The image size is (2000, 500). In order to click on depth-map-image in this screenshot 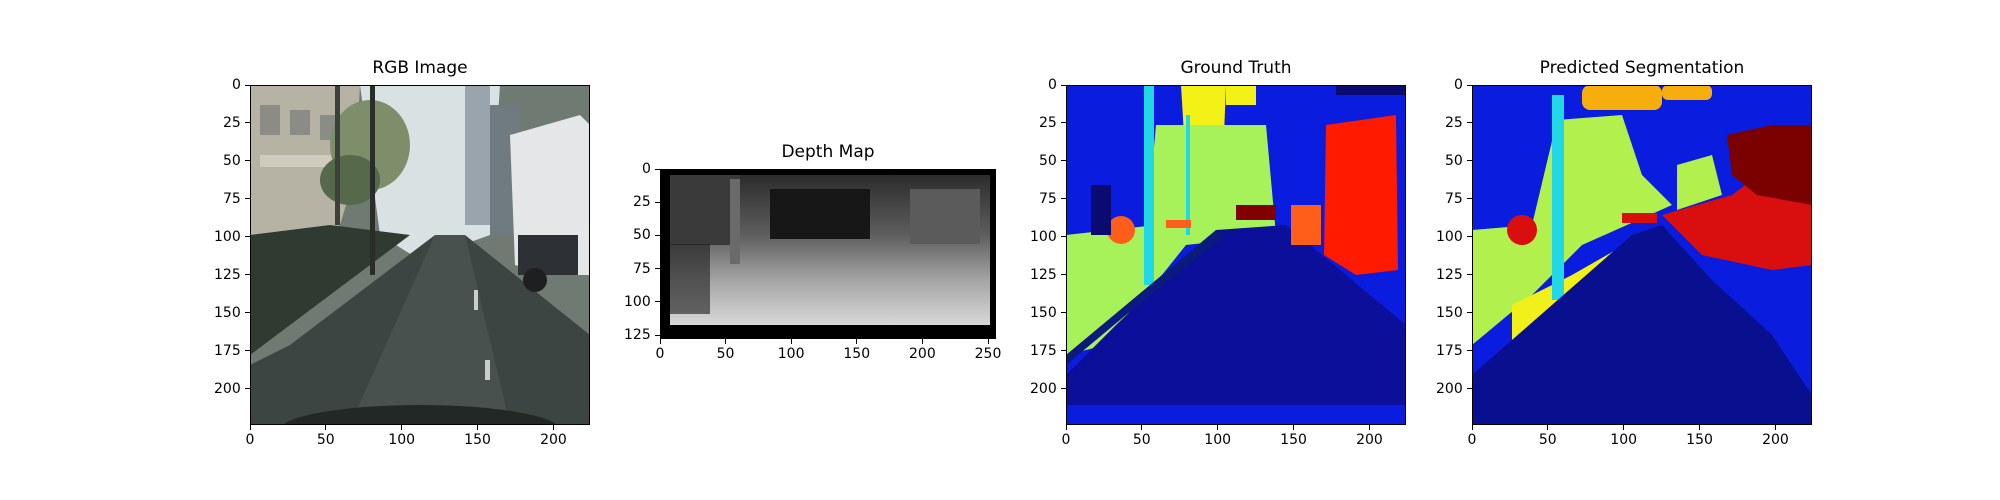, I will do `click(828, 254)`.